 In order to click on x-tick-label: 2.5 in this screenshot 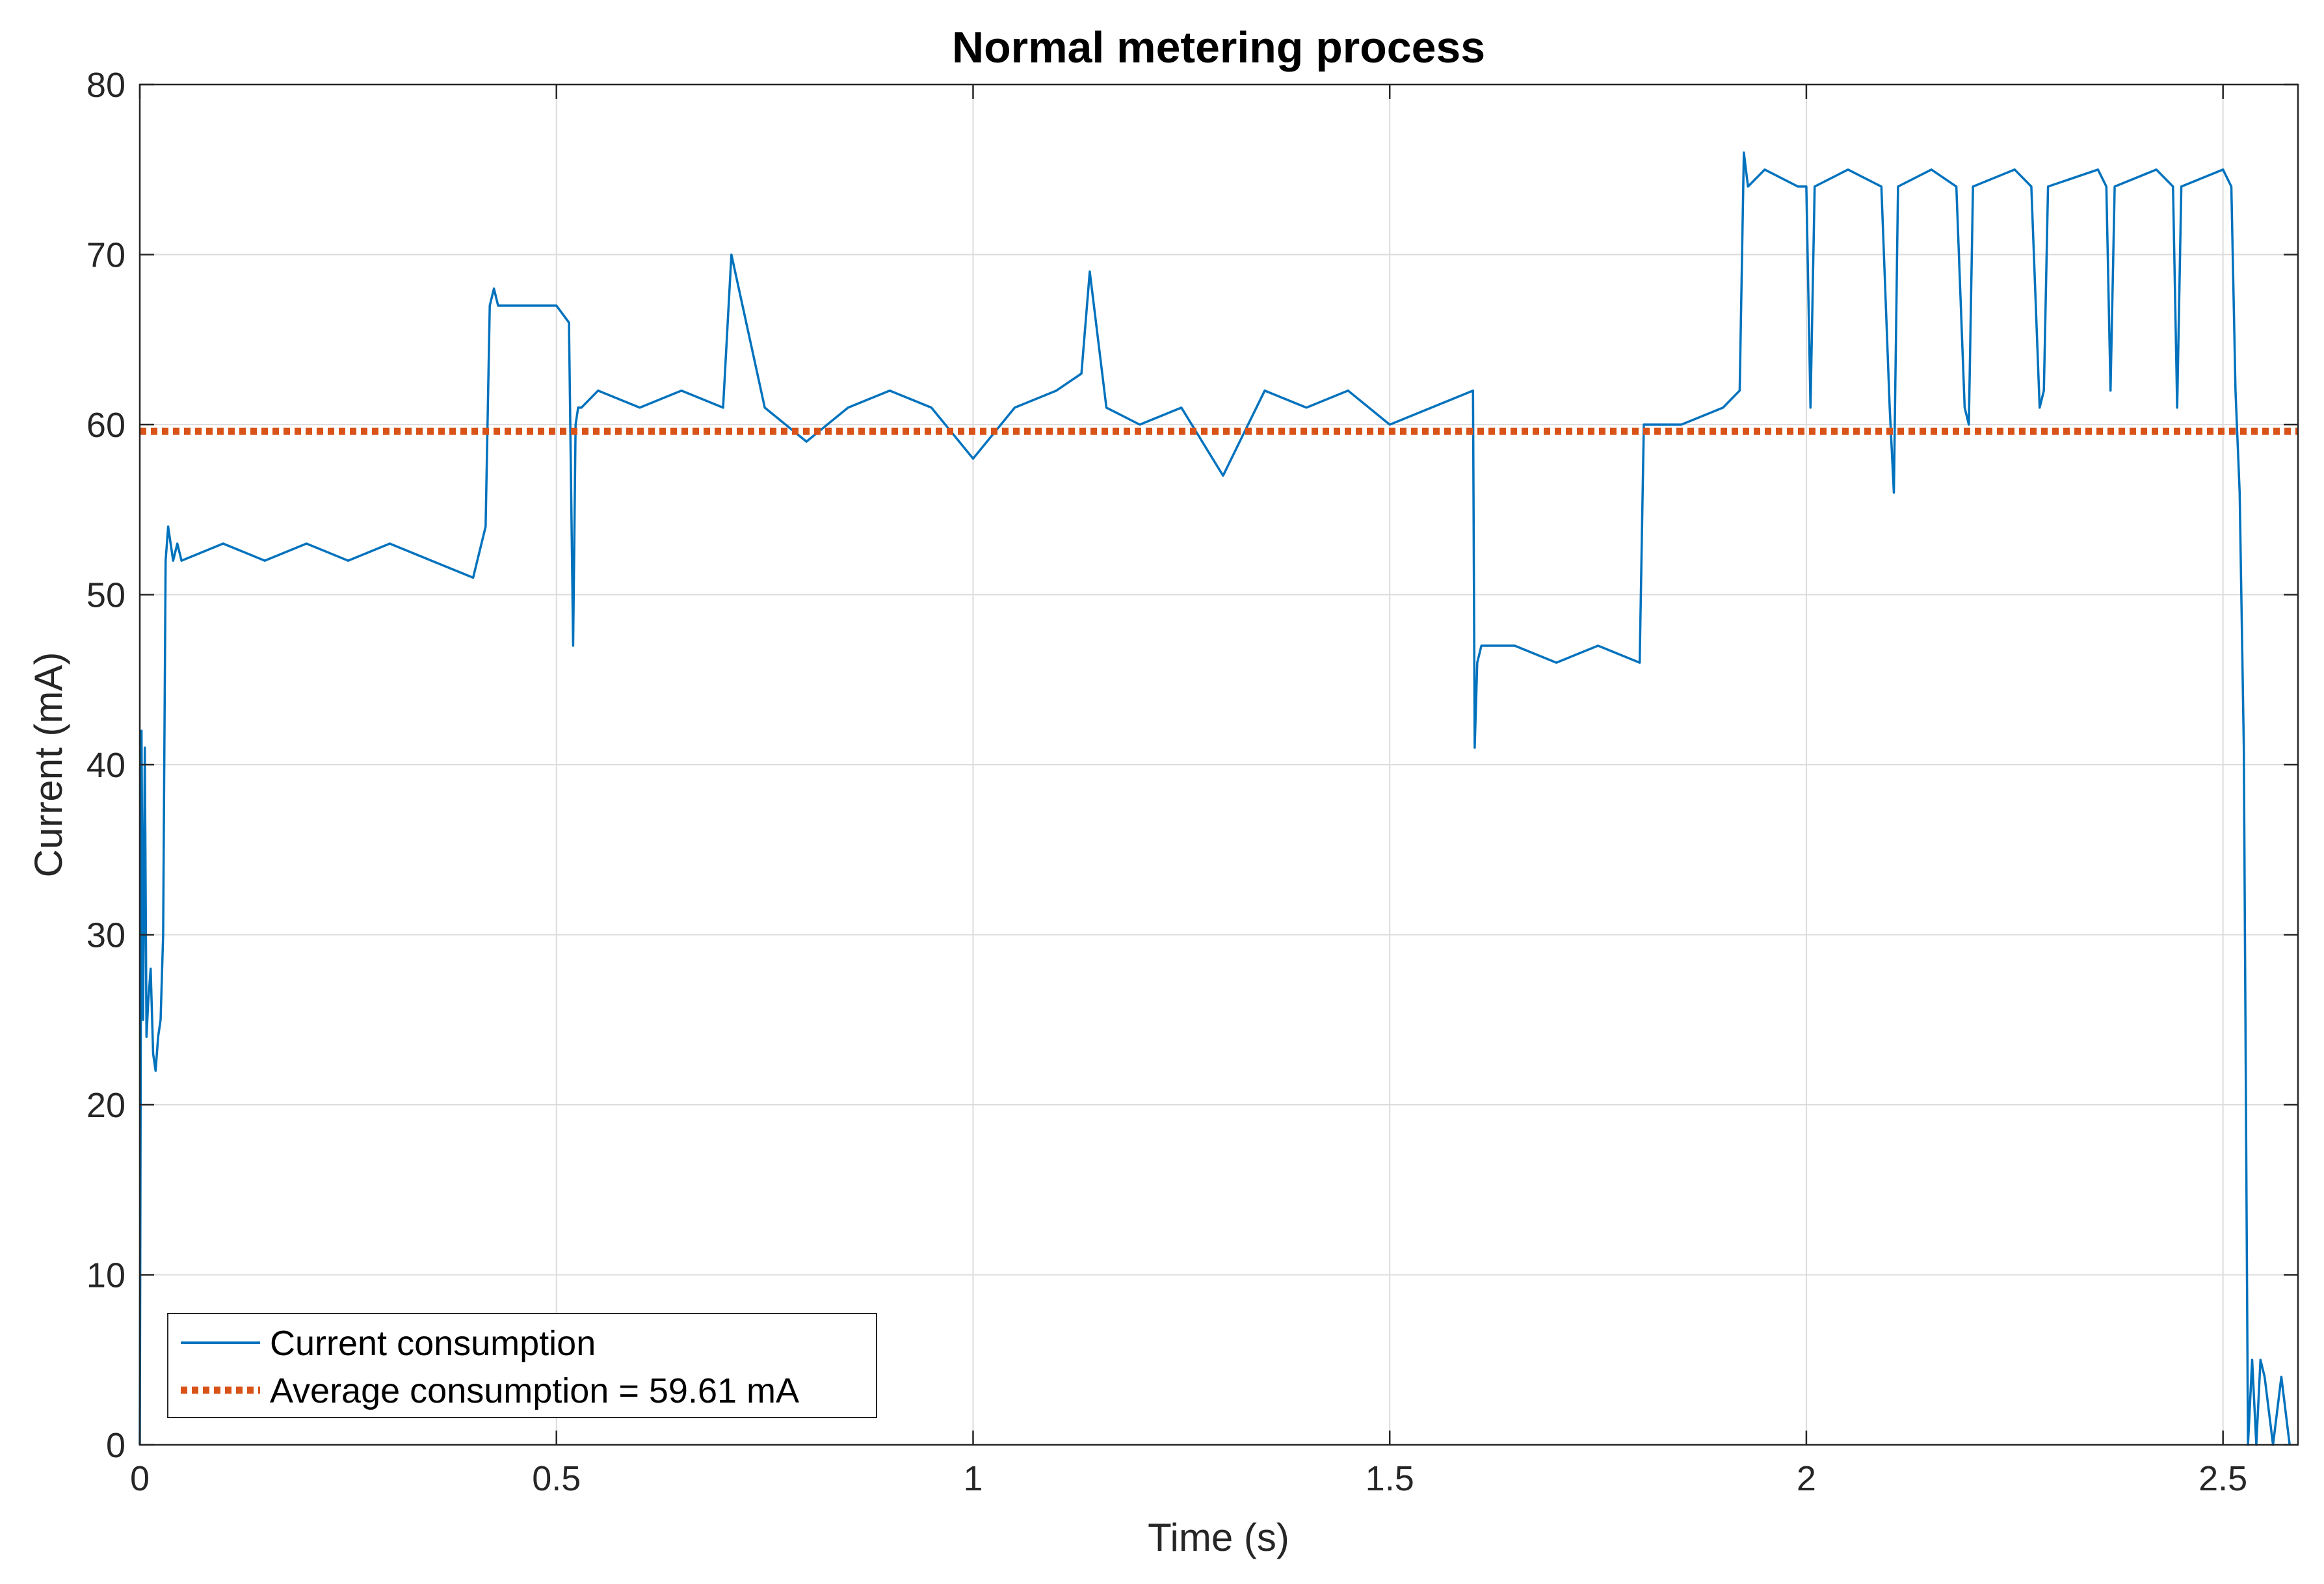, I will do `click(2223, 1478)`.